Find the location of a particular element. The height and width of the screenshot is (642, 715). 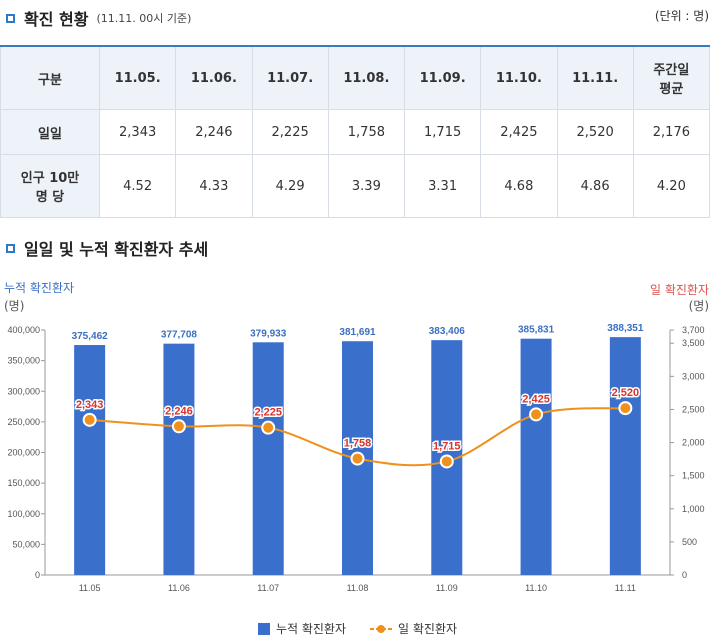

header-date: 11.05. is located at coordinates (137, 77).